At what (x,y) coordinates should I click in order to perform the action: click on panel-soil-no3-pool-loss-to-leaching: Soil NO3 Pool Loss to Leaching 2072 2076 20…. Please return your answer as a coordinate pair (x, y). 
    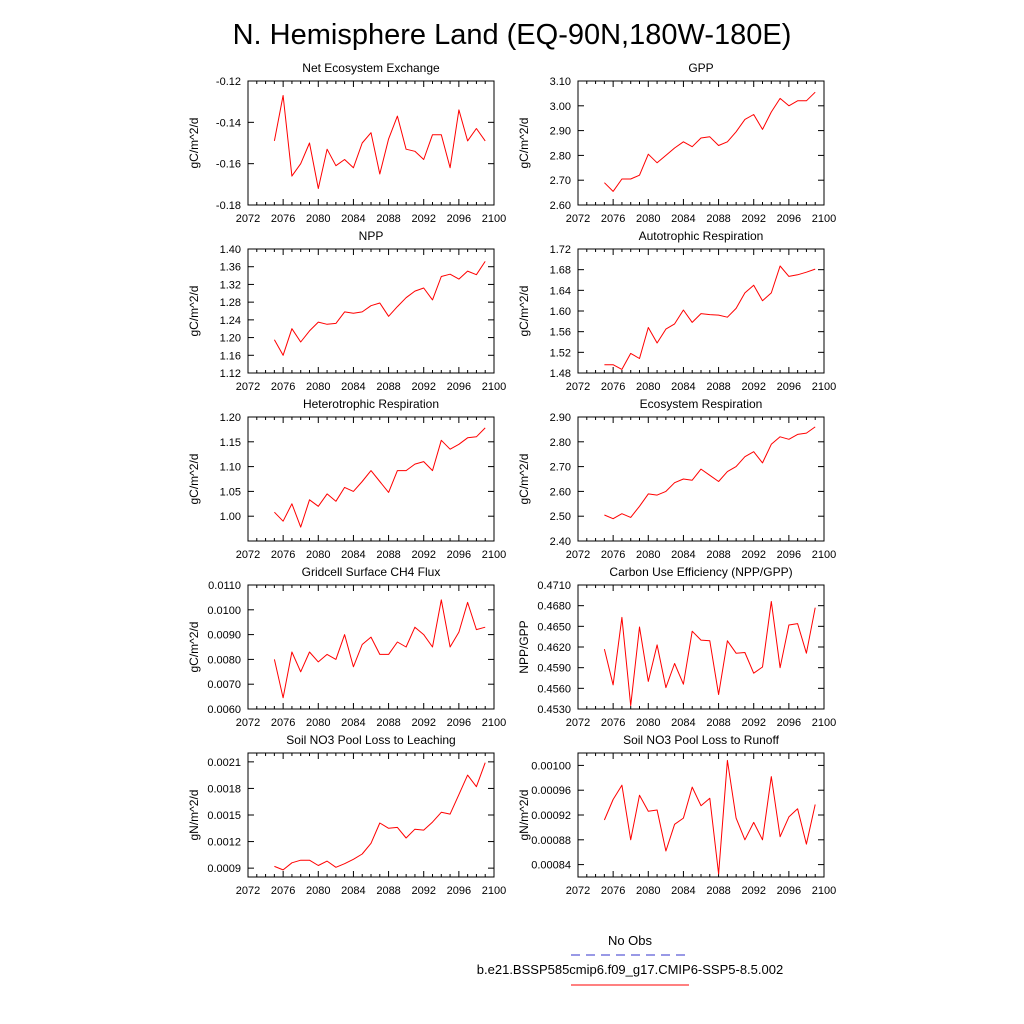
    Looking at the image, I should click on (346, 815).